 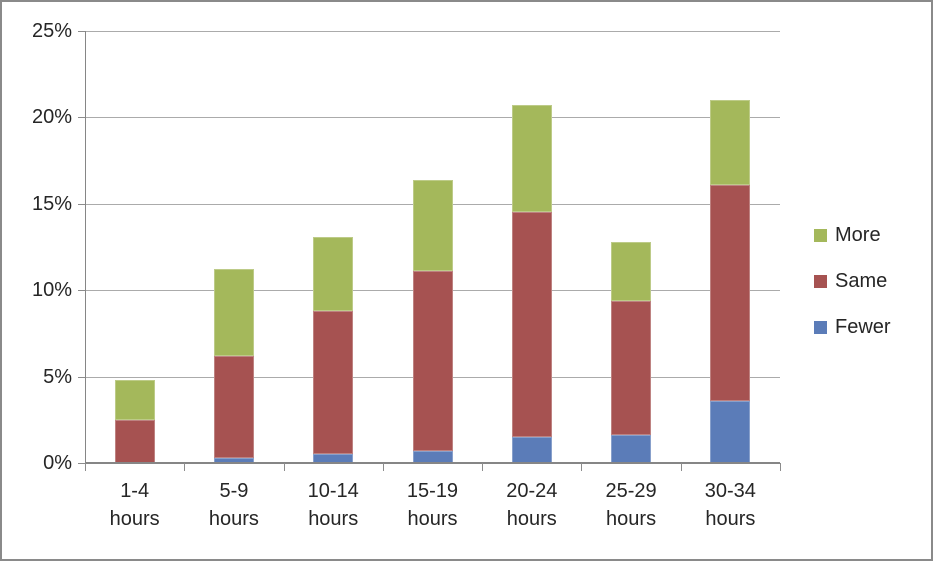 What do you see at coordinates (730, 505) in the screenshot?
I see `x-axis-label: 30-34 hours` at bounding box center [730, 505].